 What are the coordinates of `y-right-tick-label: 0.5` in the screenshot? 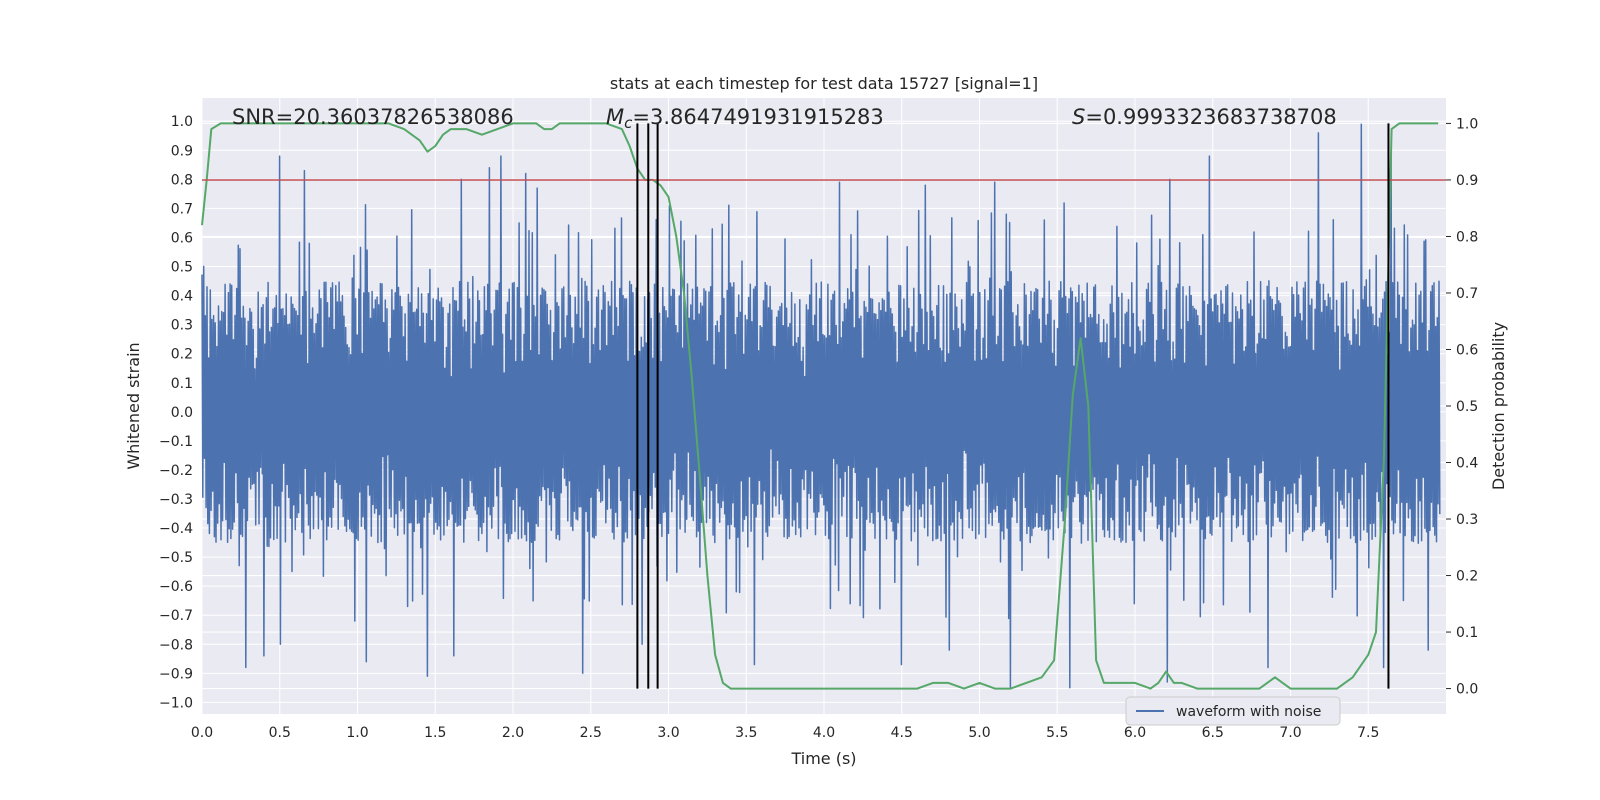 It's located at (1467, 407).